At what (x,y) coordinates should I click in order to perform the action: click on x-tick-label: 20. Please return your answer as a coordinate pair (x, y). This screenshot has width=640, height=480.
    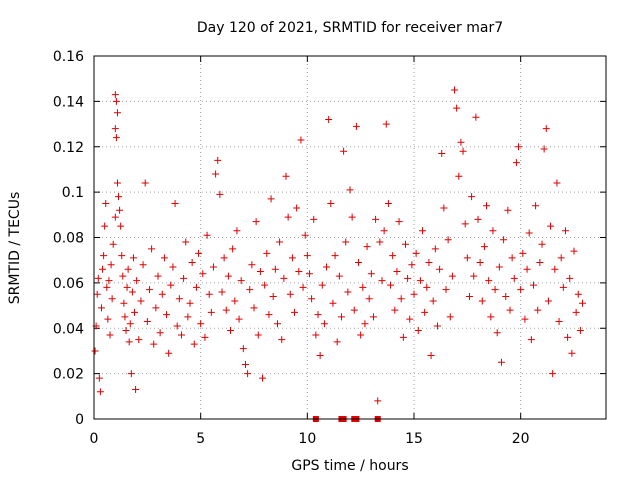
    Looking at the image, I should click on (521, 439).